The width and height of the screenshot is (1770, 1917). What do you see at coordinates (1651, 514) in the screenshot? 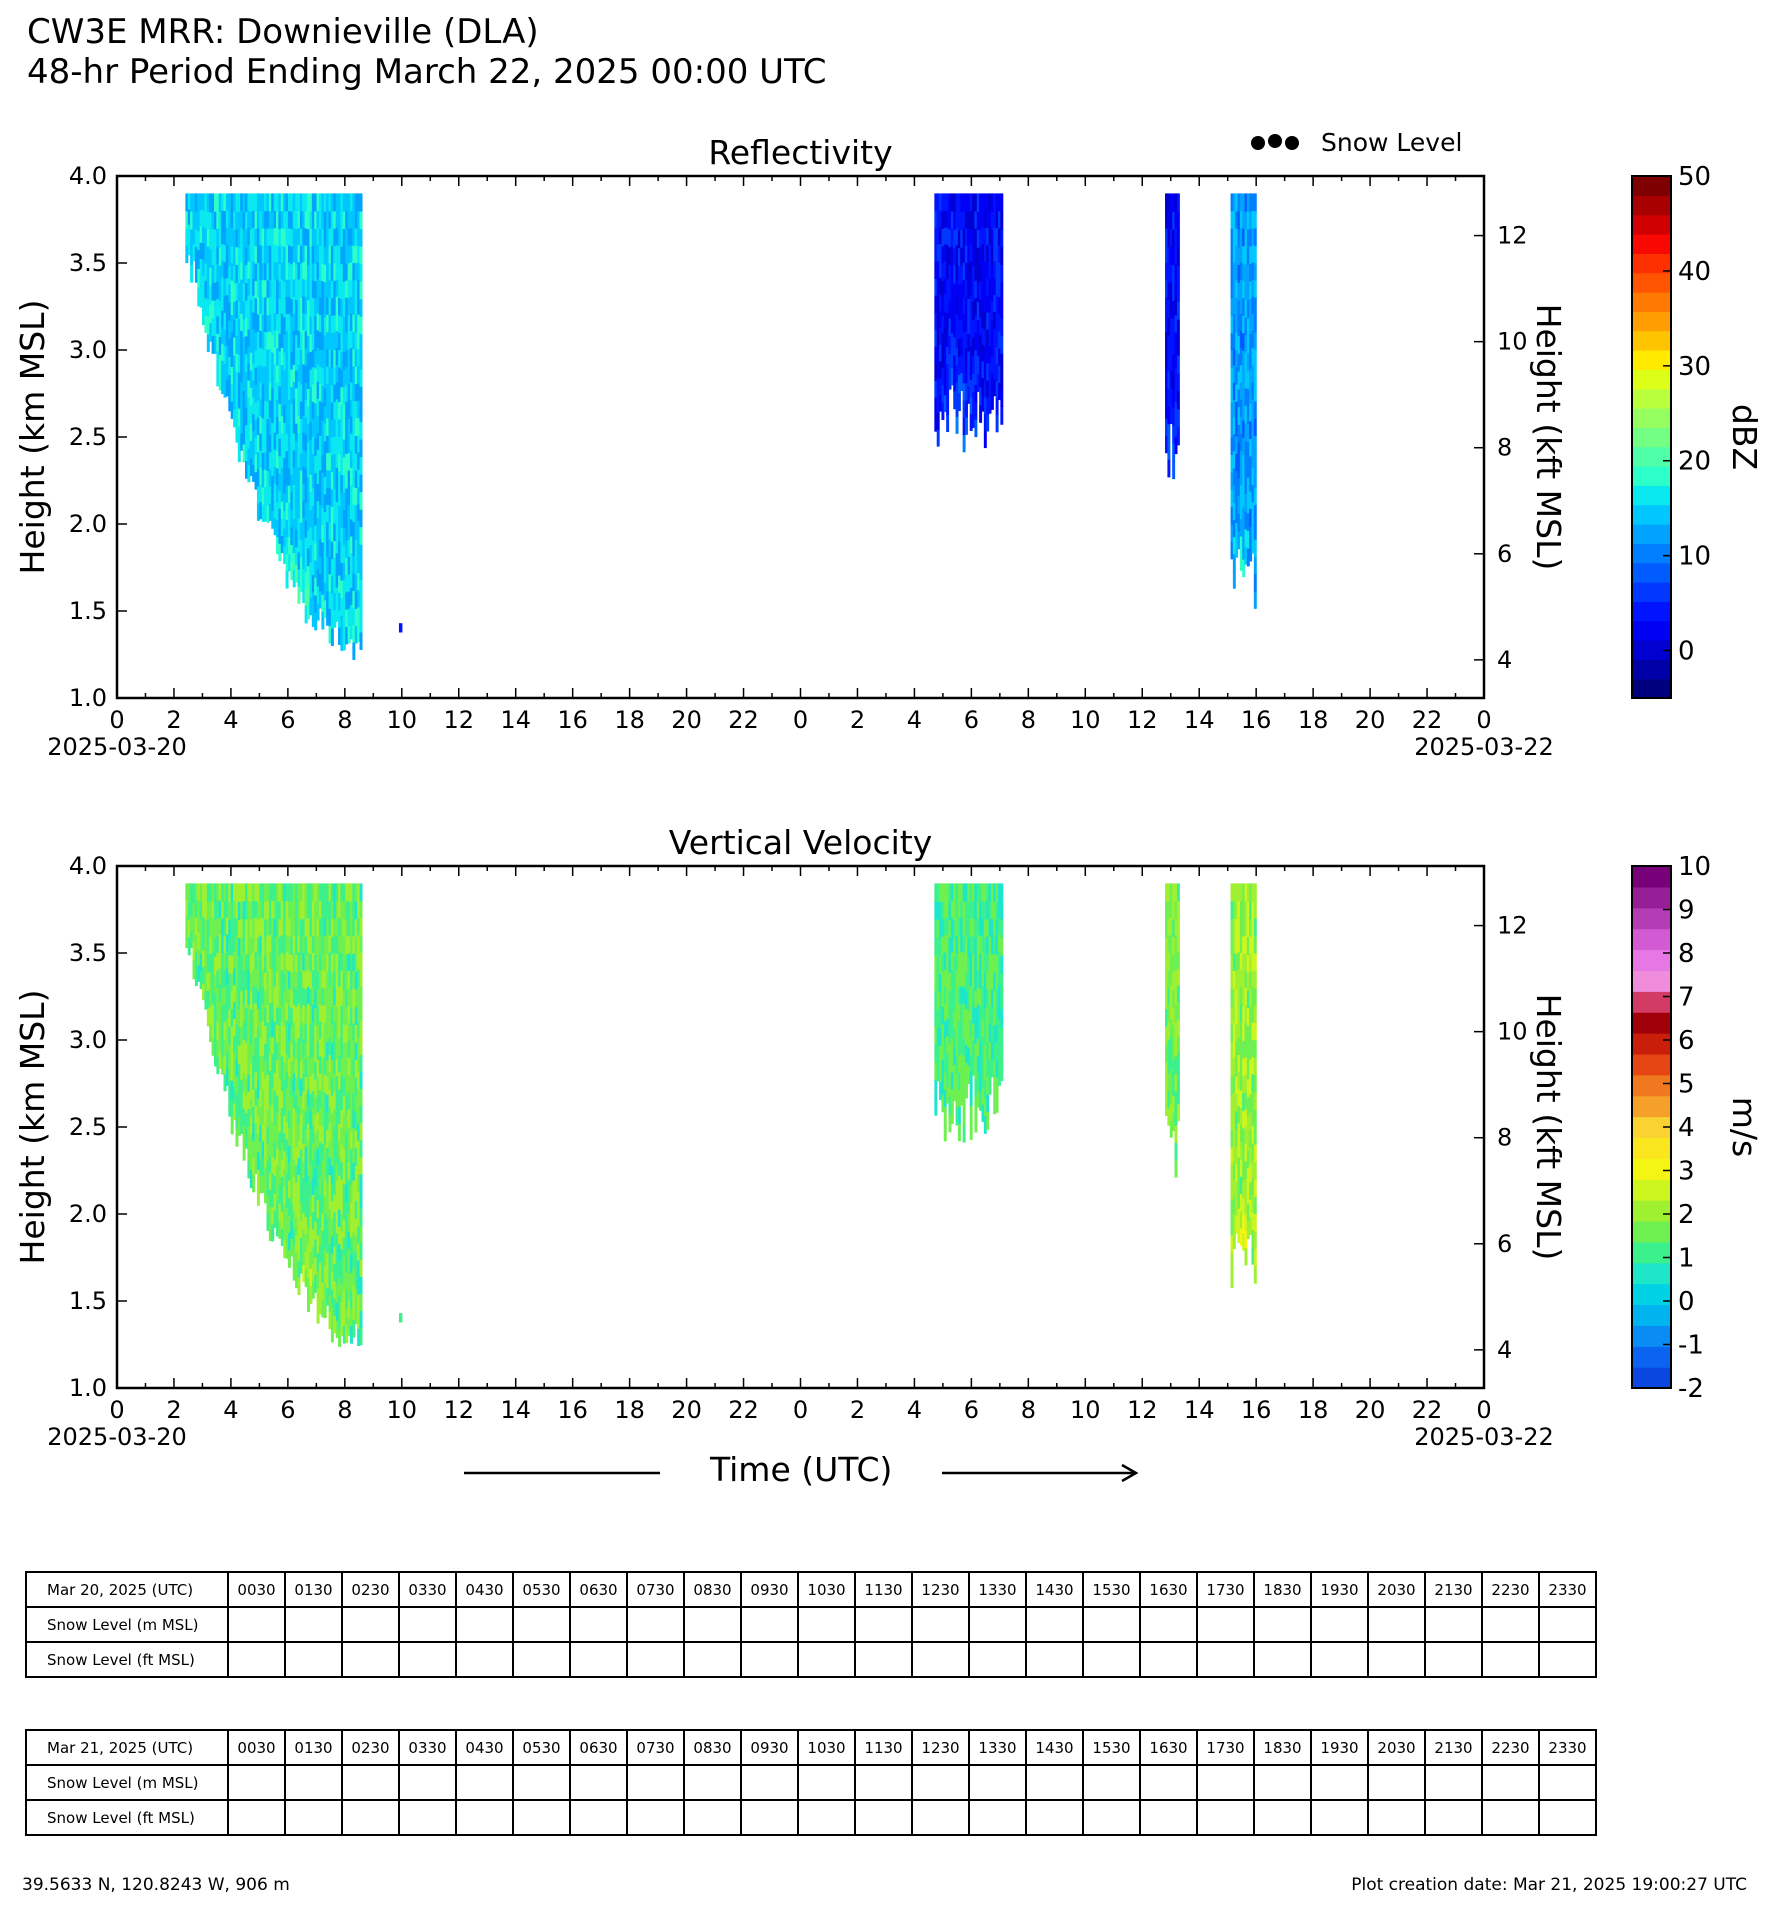
I see `colorbar-bin` at bounding box center [1651, 514].